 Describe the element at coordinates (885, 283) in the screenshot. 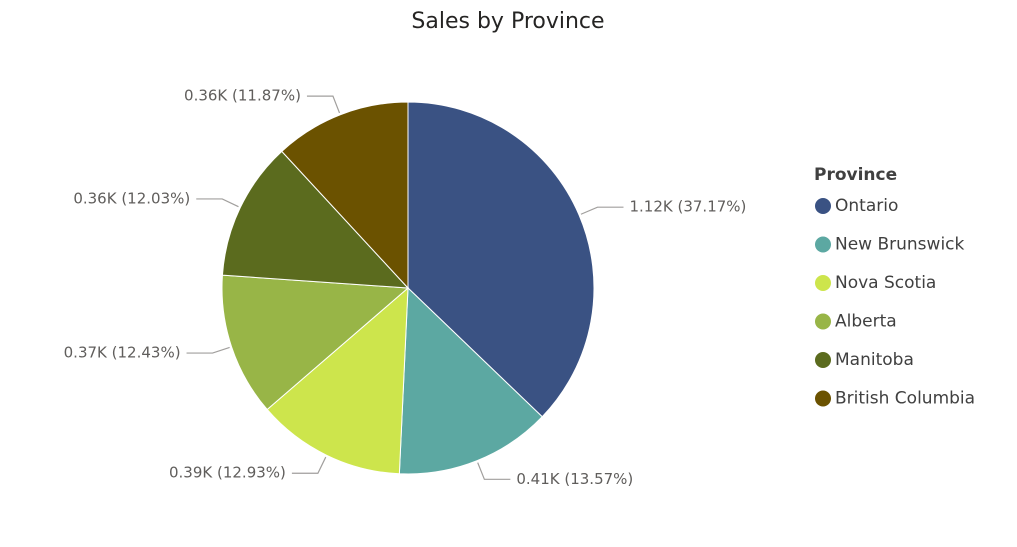

I see `legend-label: Nova Scotia` at that location.